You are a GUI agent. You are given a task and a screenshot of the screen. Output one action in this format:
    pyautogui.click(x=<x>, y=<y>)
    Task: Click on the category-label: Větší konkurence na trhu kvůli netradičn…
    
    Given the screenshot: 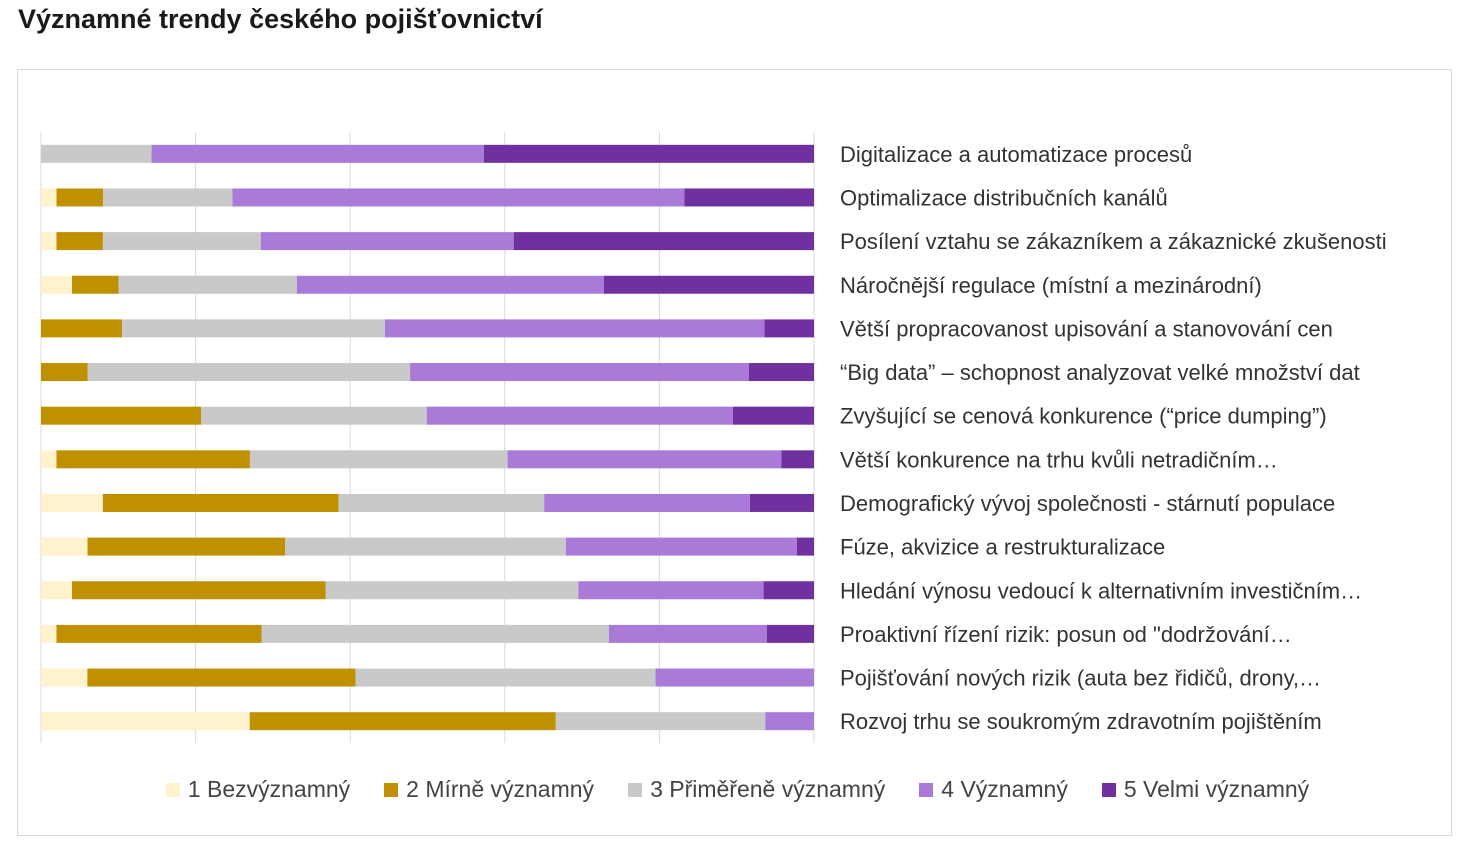 What is the action you would take?
    pyautogui.click(x=1059, y=459)
    